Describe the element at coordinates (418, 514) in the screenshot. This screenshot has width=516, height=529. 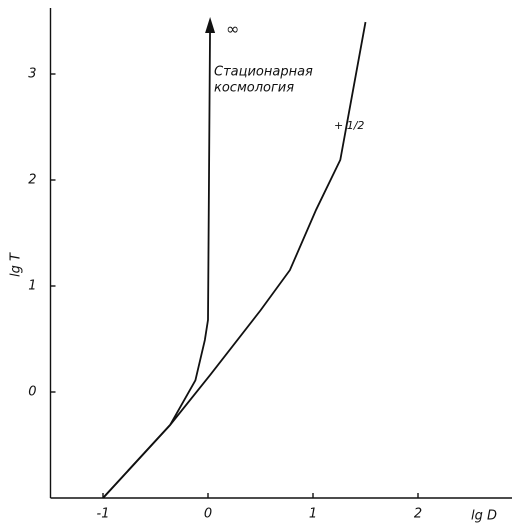
I see `x-tick-label: 2` at that location.